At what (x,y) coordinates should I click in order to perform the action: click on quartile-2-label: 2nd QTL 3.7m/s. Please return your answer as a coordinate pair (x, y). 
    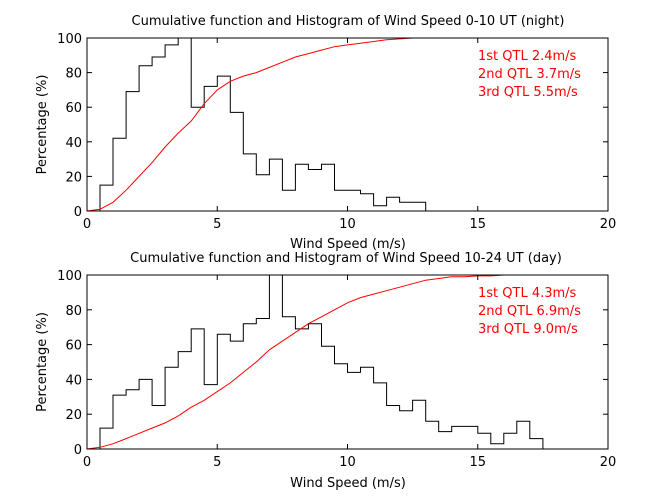
    Looking at the image, I should click on (529, 74).